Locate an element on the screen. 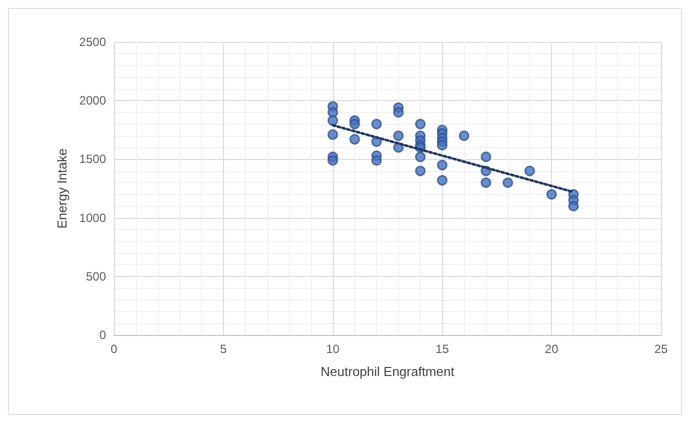  y-tick-label: 1500 is located at coordinates (92, 159).